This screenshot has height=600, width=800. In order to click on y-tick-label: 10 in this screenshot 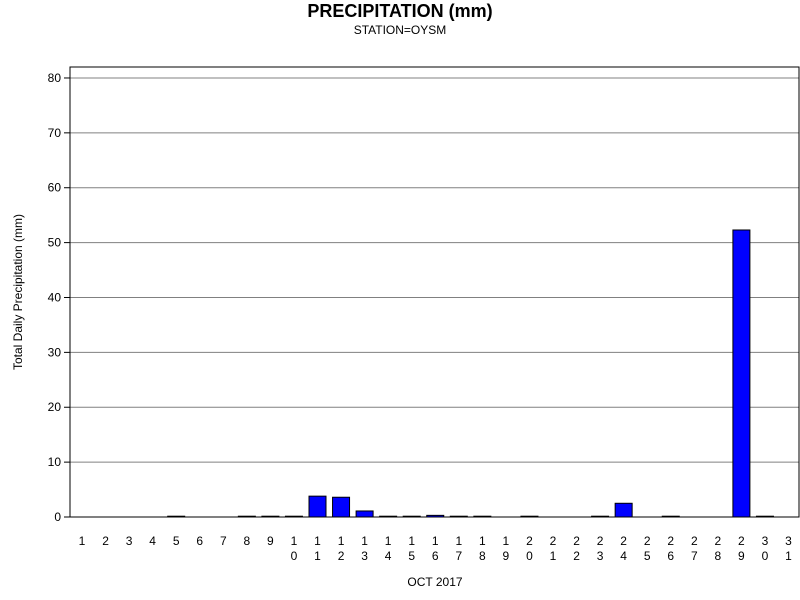, I will do `click(55, 462)`.